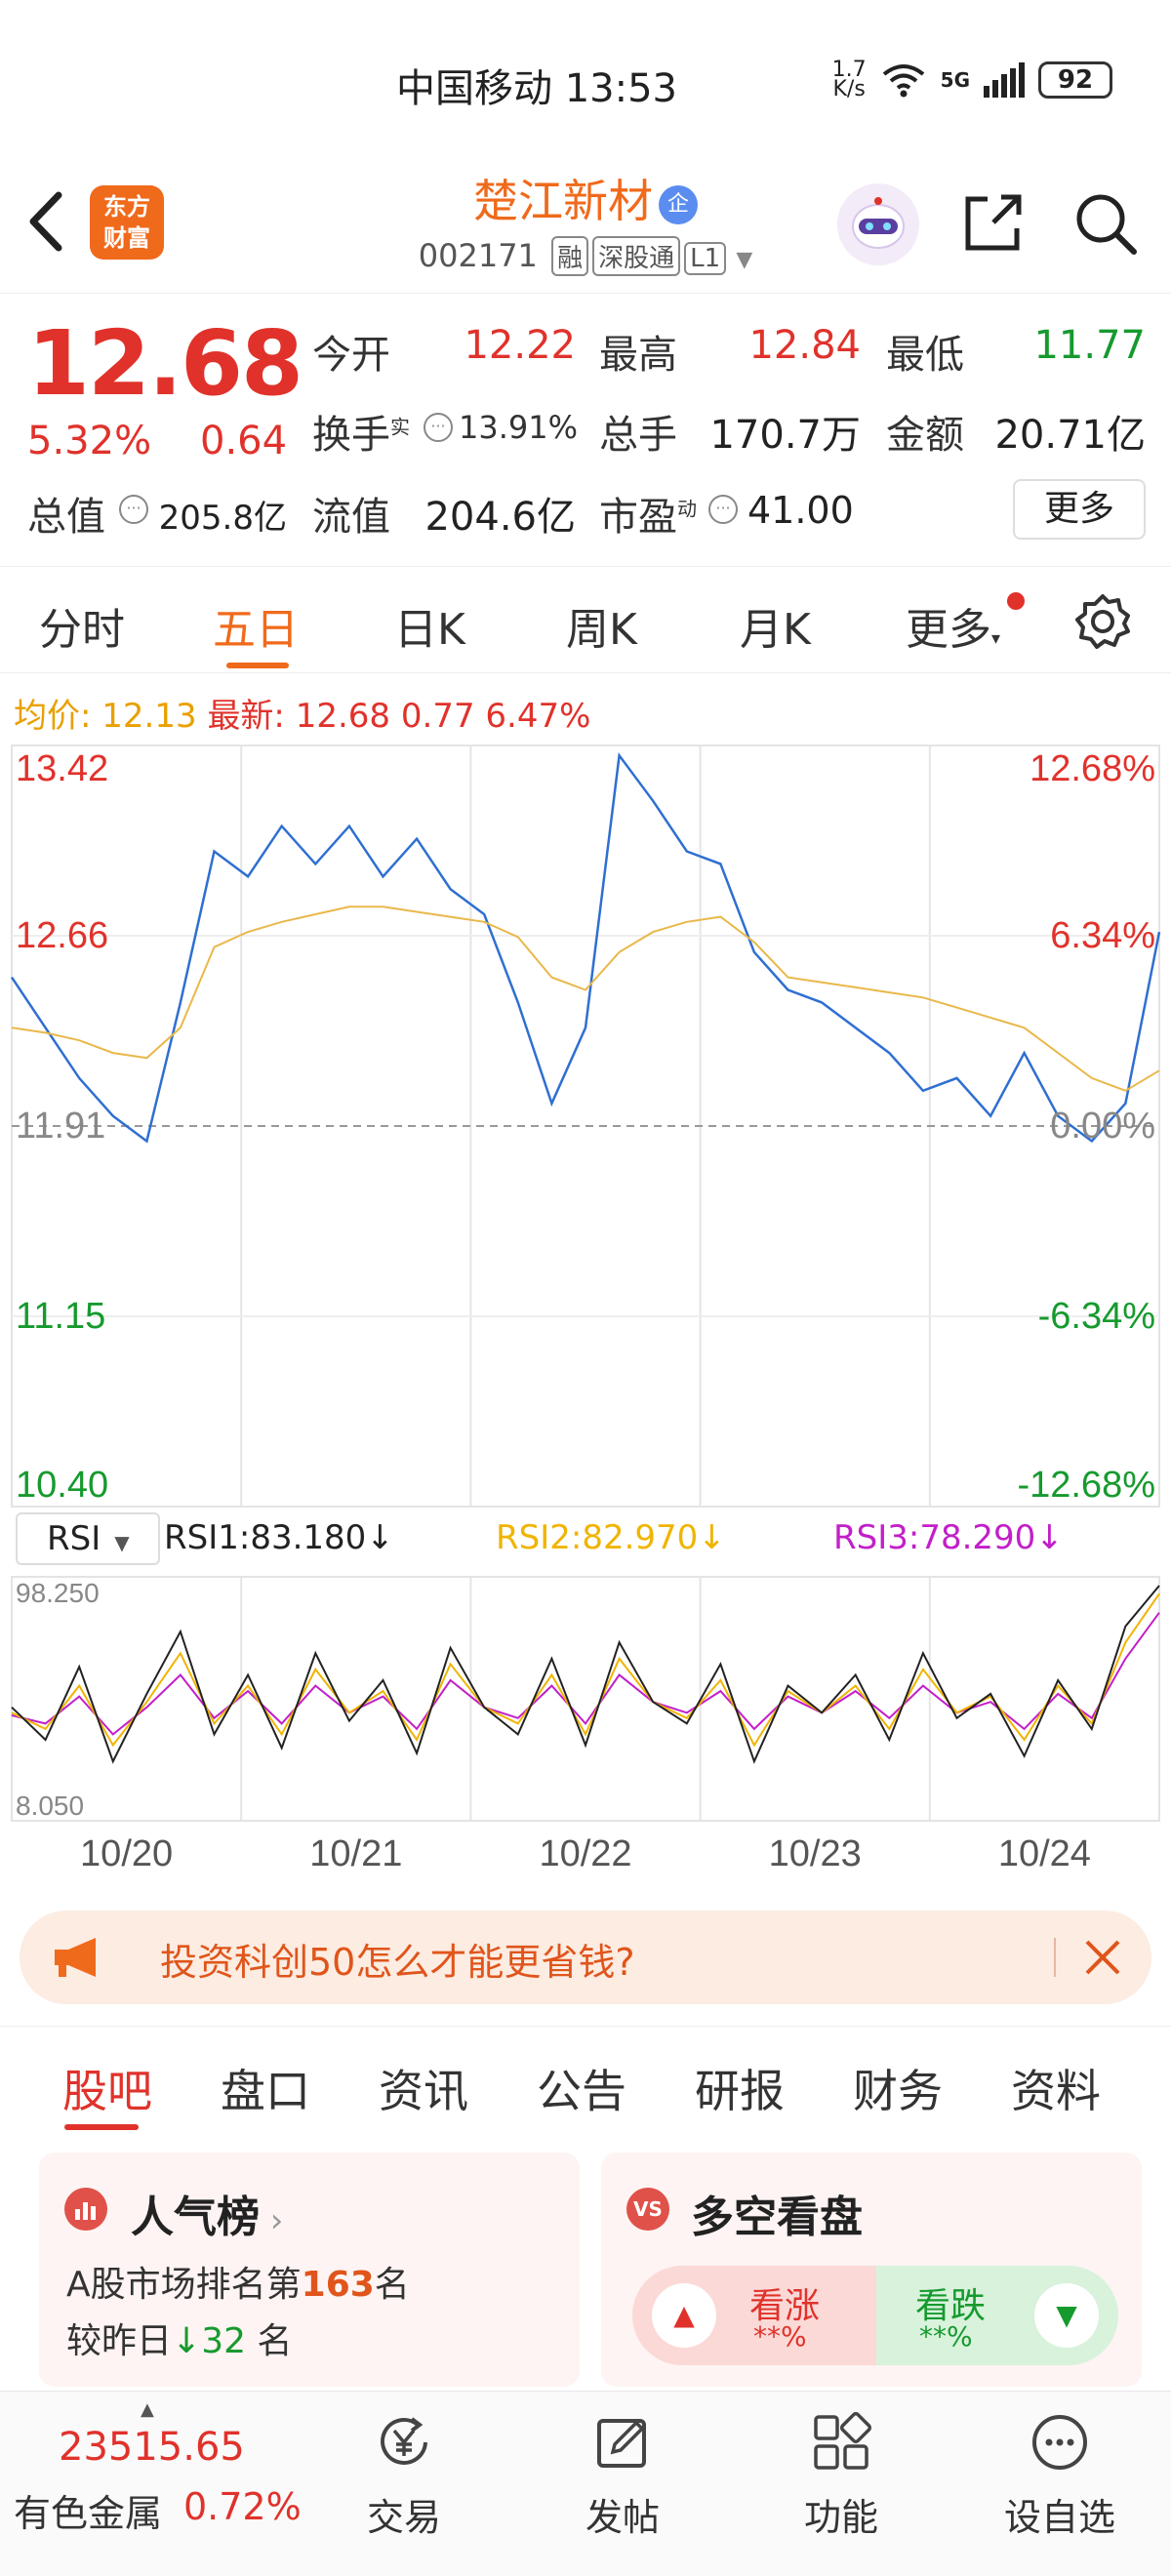 The image size is (1171, 2576). What do you see at coordinates (903, 81) in the screenshot?
I see `wifi-icon` at bounding box center [903, 81].